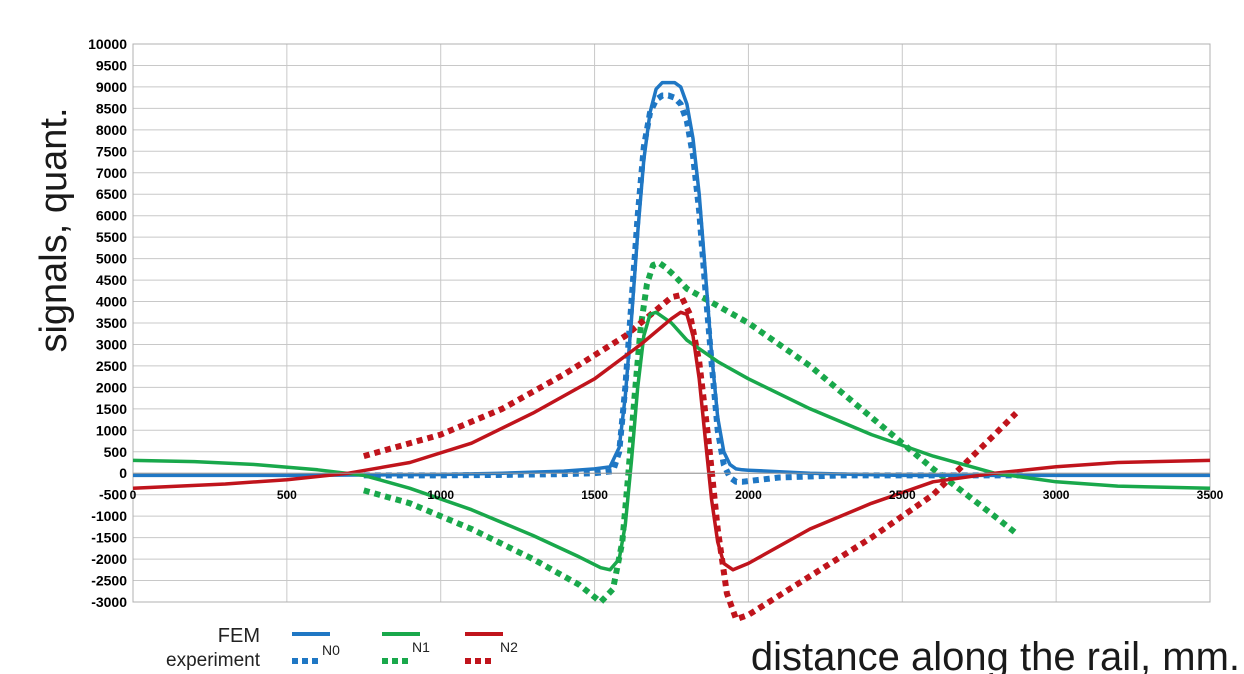  I want to click on x-tick-label: 3000, so click(1056, 495).